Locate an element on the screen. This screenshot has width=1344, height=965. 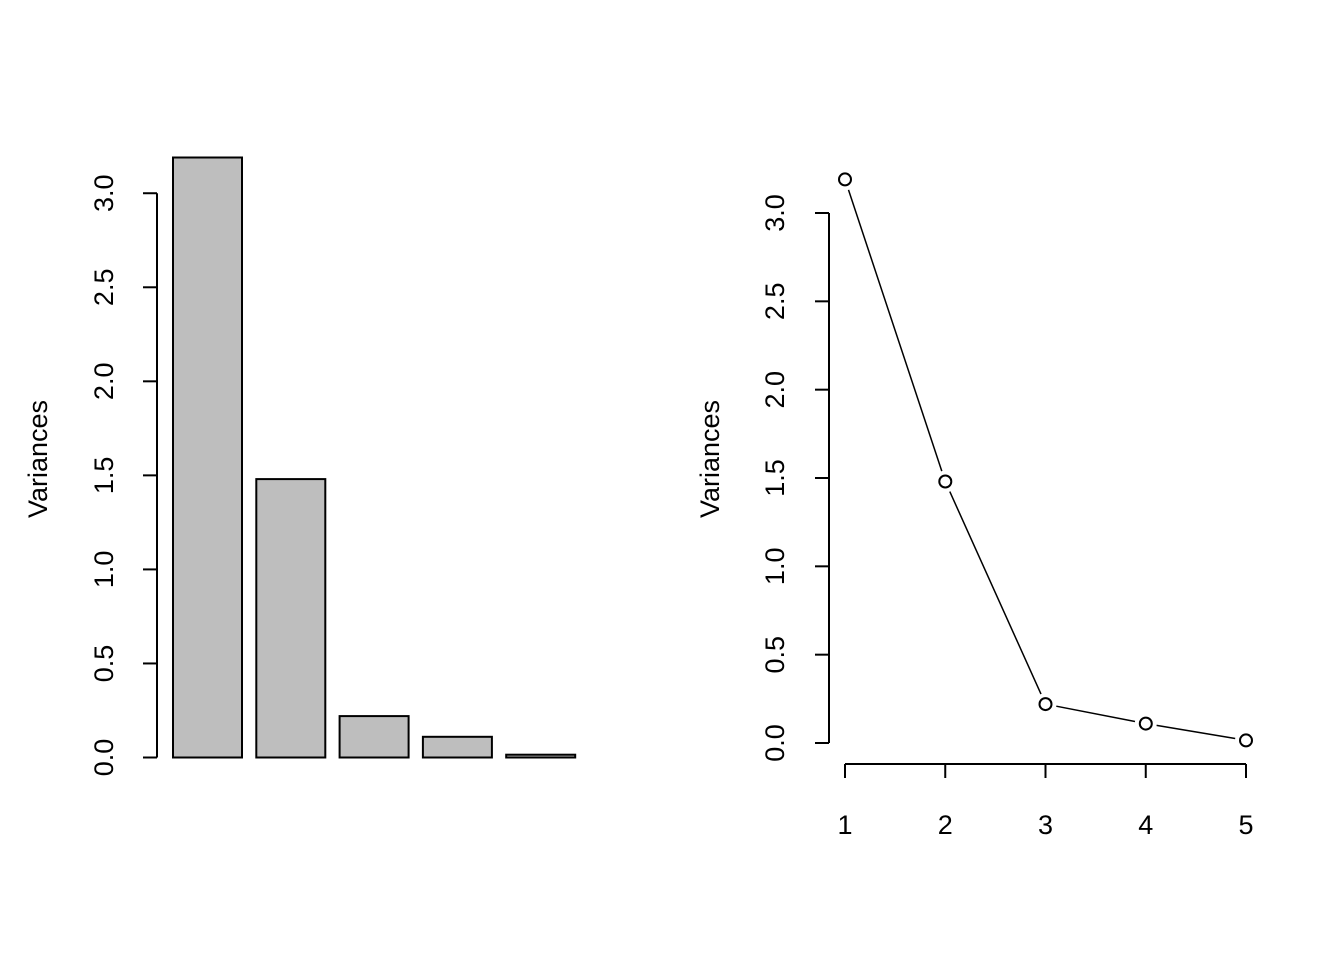
line-y-tick-label: 0.5 is located at coordinates (775, 655).